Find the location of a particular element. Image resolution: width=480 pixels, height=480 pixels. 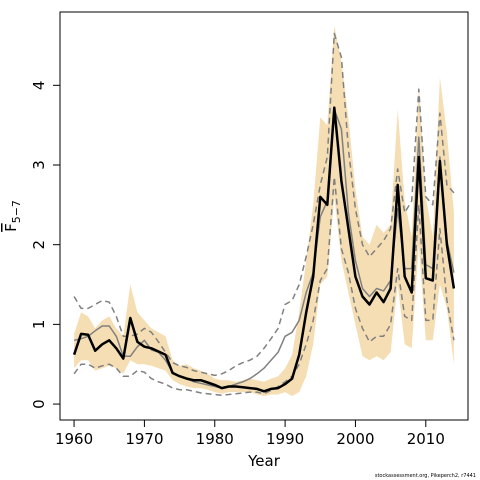

y-axis-label: F5−7 is located at coordinates (12, 216).